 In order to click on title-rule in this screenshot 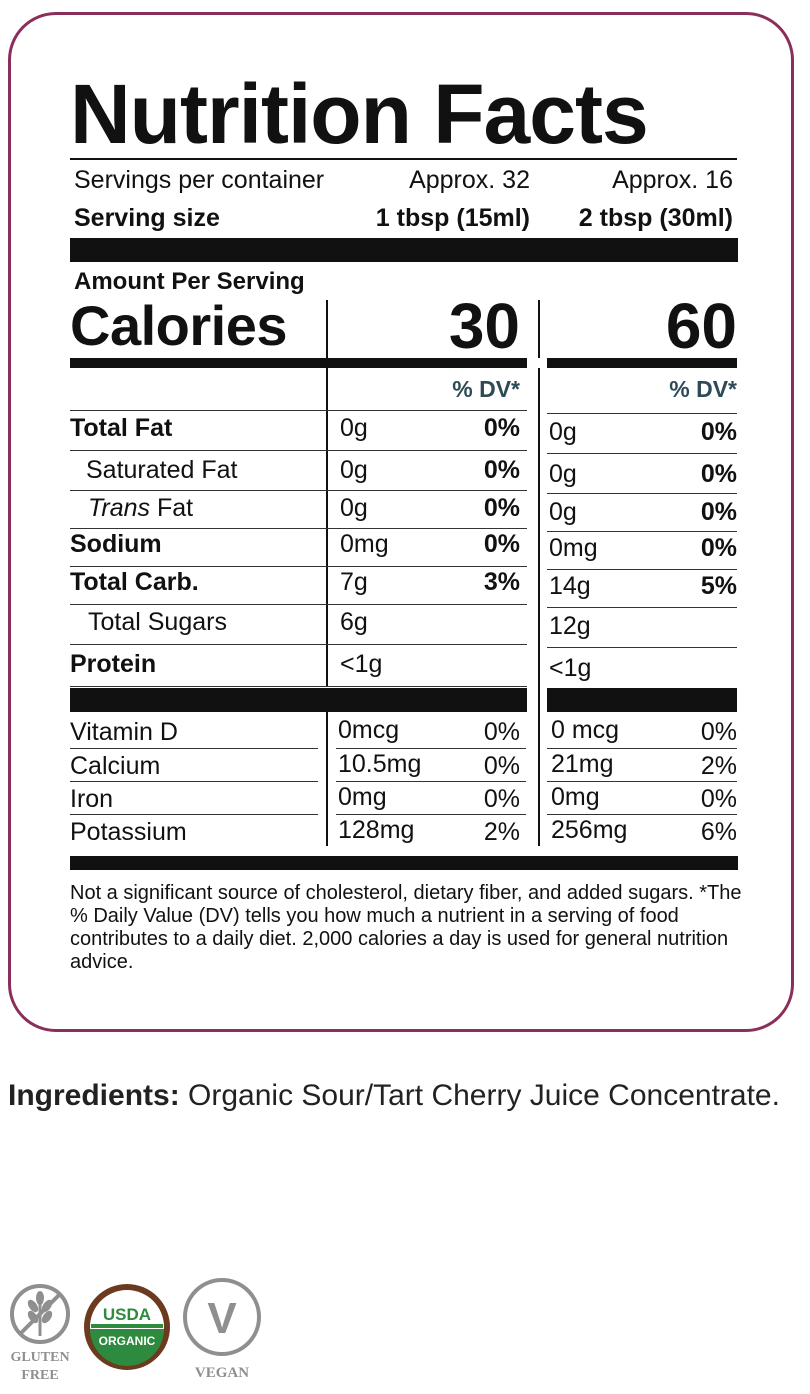, I will do `click(403, 159)`.